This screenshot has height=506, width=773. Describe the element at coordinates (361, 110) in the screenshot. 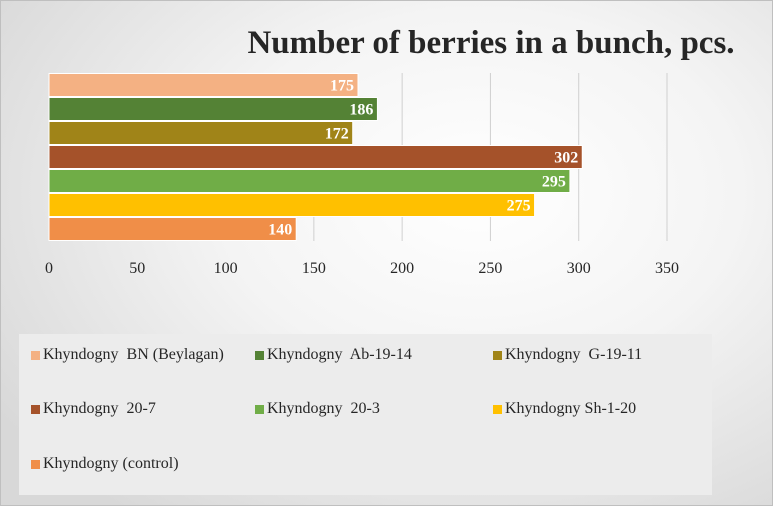

I see `data-label-1: 186` at that location.